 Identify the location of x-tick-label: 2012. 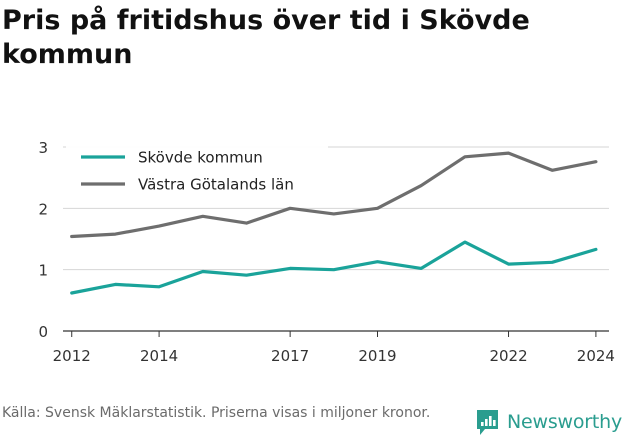
(72, 356).